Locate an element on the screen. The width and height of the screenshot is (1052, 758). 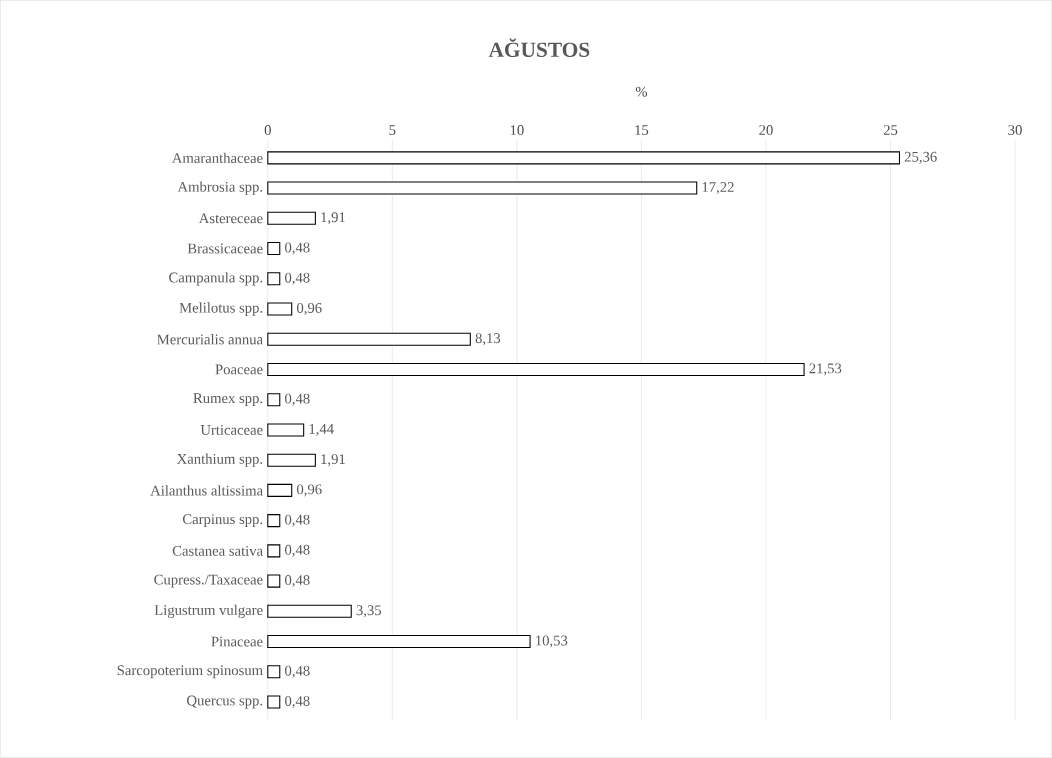
y-tick-label: Melilotus spp. is located at coordinates (221, 309).